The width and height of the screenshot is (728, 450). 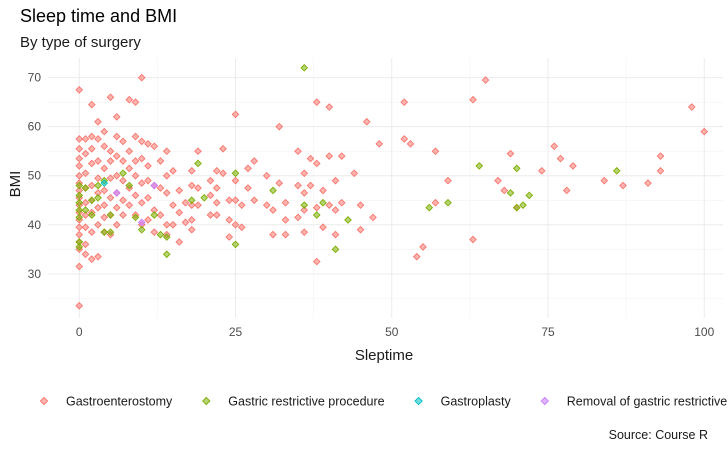 I want to click on legend-item: Gastroplasty, so click(x=463, y=402).